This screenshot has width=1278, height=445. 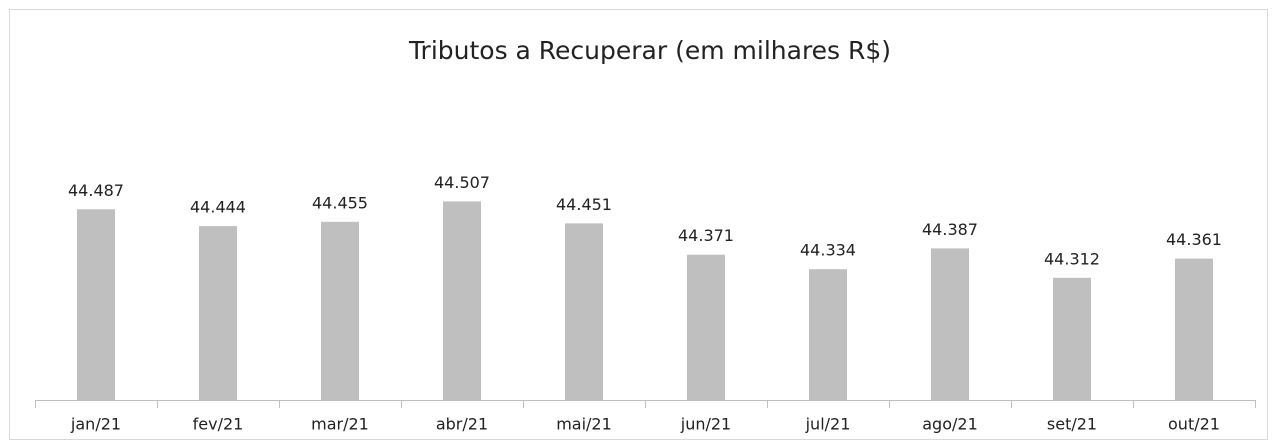 What do you see at coordinates (95, 424) in the screenshot?
I see `x-tick-label: jan/21` at bounding box center [95, 424].